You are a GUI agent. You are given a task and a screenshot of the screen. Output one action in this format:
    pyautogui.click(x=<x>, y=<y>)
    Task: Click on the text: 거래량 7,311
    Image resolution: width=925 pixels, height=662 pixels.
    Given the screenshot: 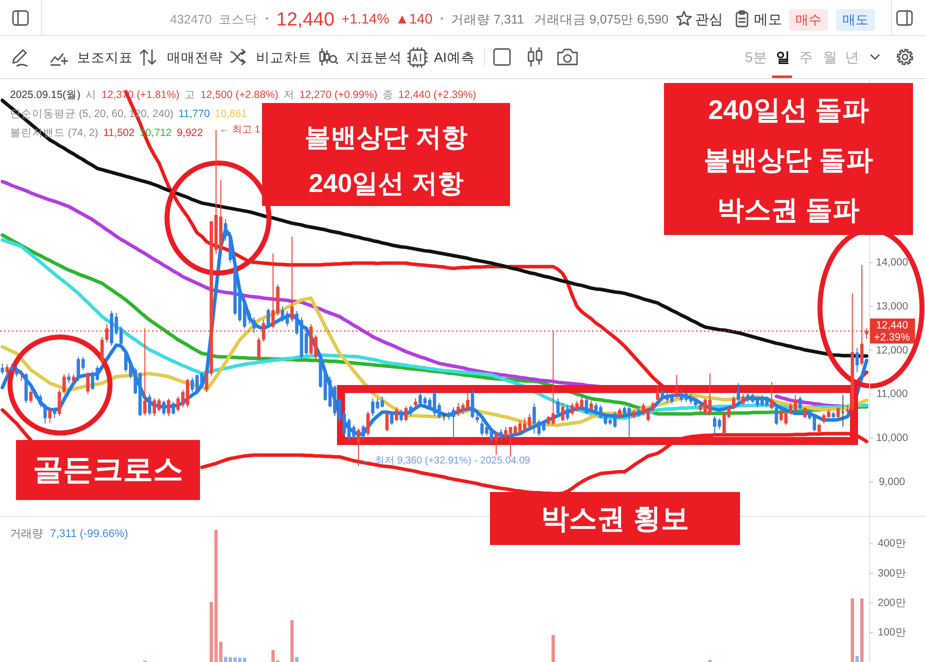 What is the action you would take?
    pyautogui.click(x=487, y=19)
    